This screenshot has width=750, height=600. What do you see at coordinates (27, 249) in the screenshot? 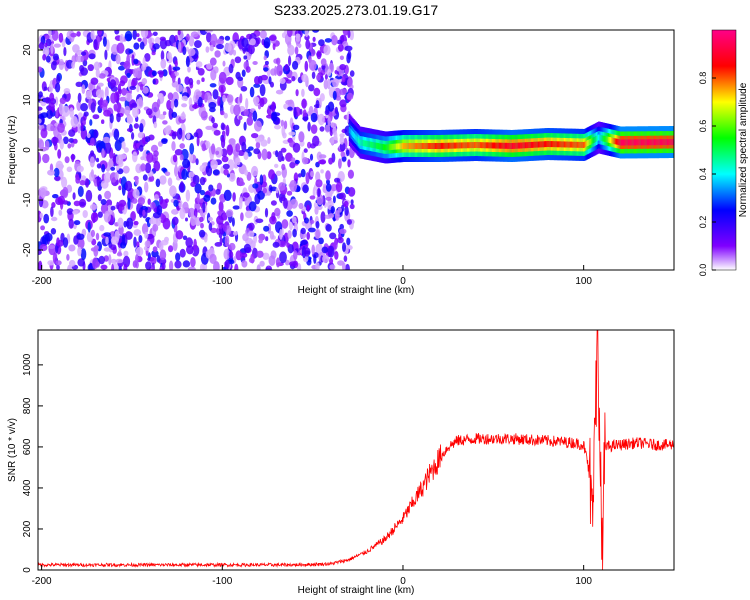
I see `heatmap-y-tick-label: -20` at bounding box center [27, 249].